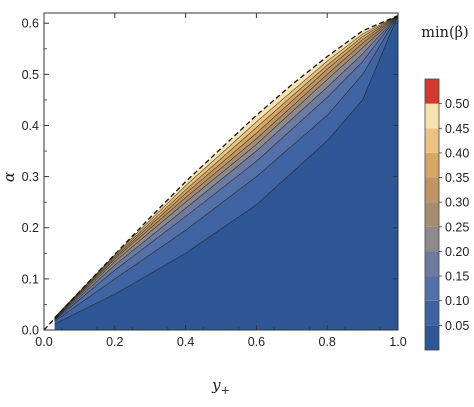 Image resolution: width=474 pixels, height=407 pixels. What do you see at coordinates (30, 228) in the screenshot?
I see `y-tick-label: 0.2` at bounding box center [30, 228].